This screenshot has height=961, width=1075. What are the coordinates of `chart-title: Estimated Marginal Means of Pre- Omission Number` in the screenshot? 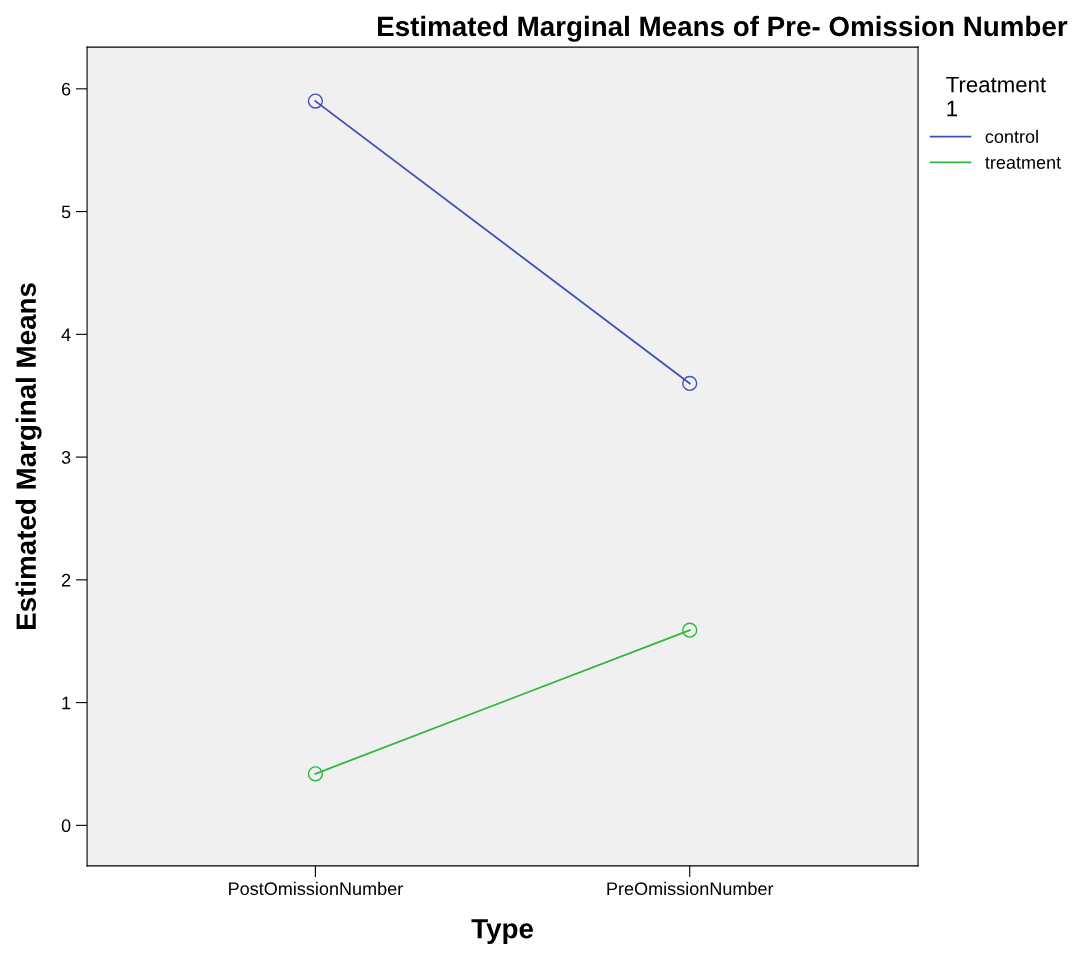 It's located at (723, 28).